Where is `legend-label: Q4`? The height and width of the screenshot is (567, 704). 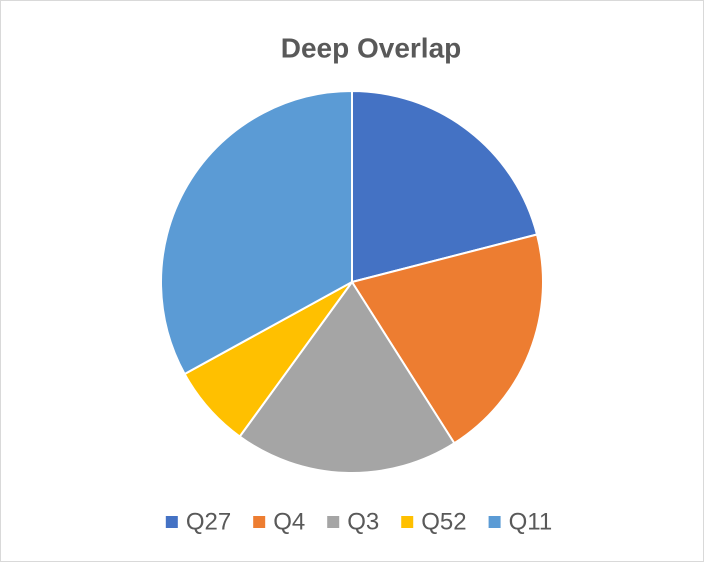
legend-label: Q4 is located at coordinates (289, 521).